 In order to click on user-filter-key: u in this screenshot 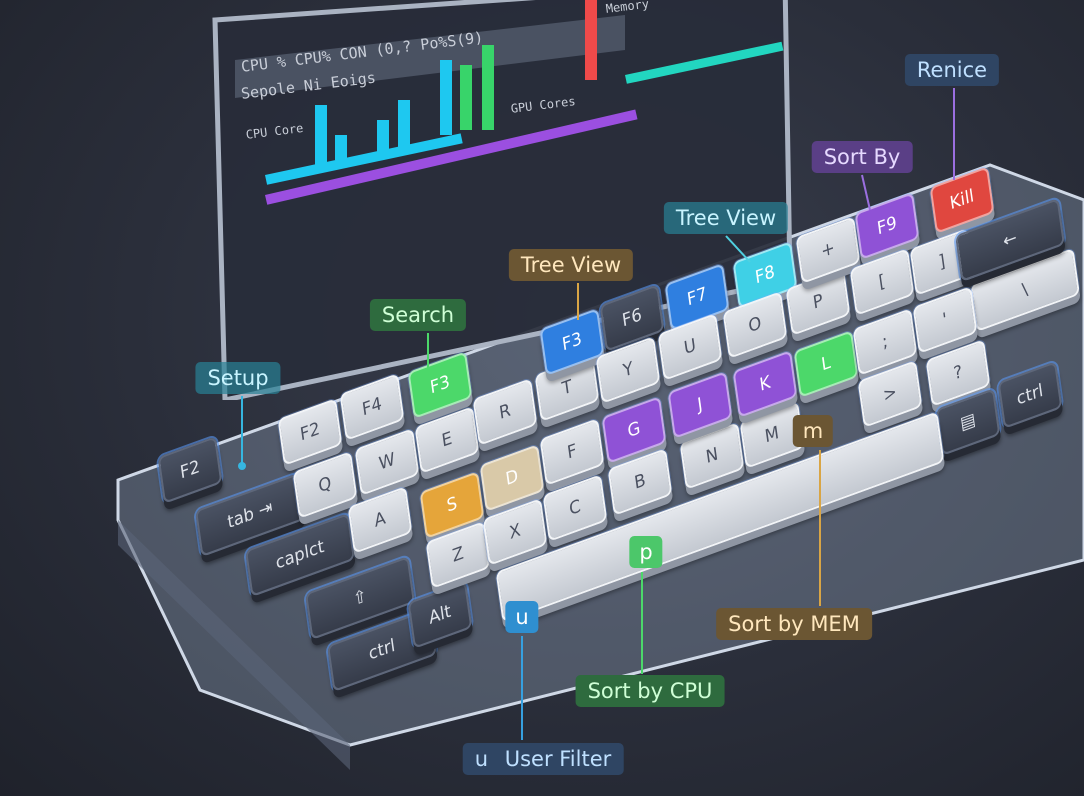, I will do `click(481, 759)`.